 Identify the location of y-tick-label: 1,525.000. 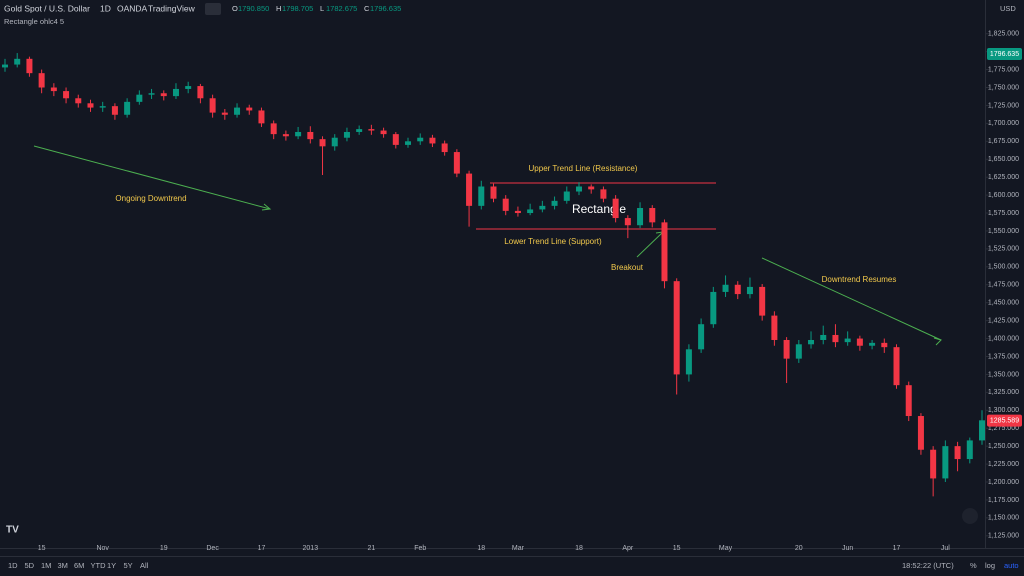
(1003, 249).